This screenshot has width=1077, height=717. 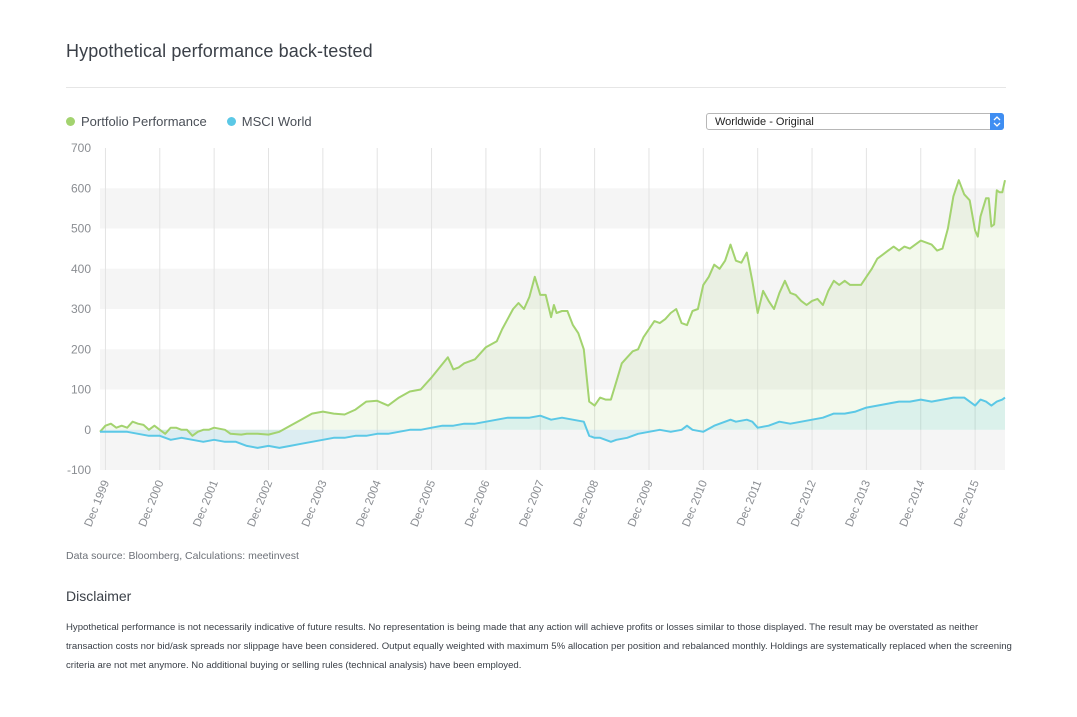 What do you see at coordinates (276, 121) in the screenshot?
I see `legend-label-msci: MSCI World` at bounding box center [276, 121].